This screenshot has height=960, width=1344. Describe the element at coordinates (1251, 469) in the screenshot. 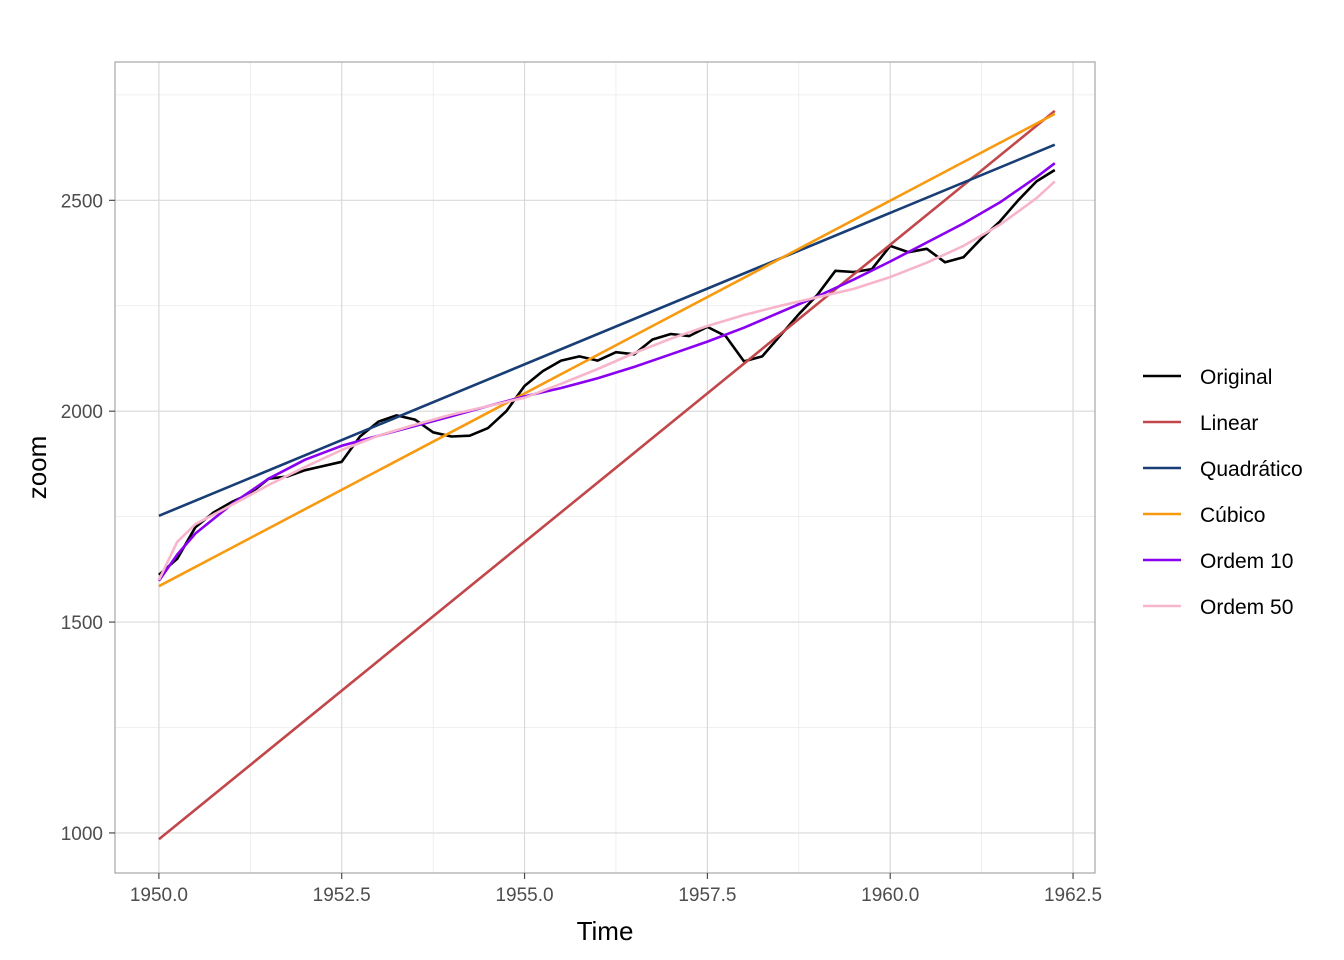

I see `legend-label-quadr-tico: Quadrático` at that location.